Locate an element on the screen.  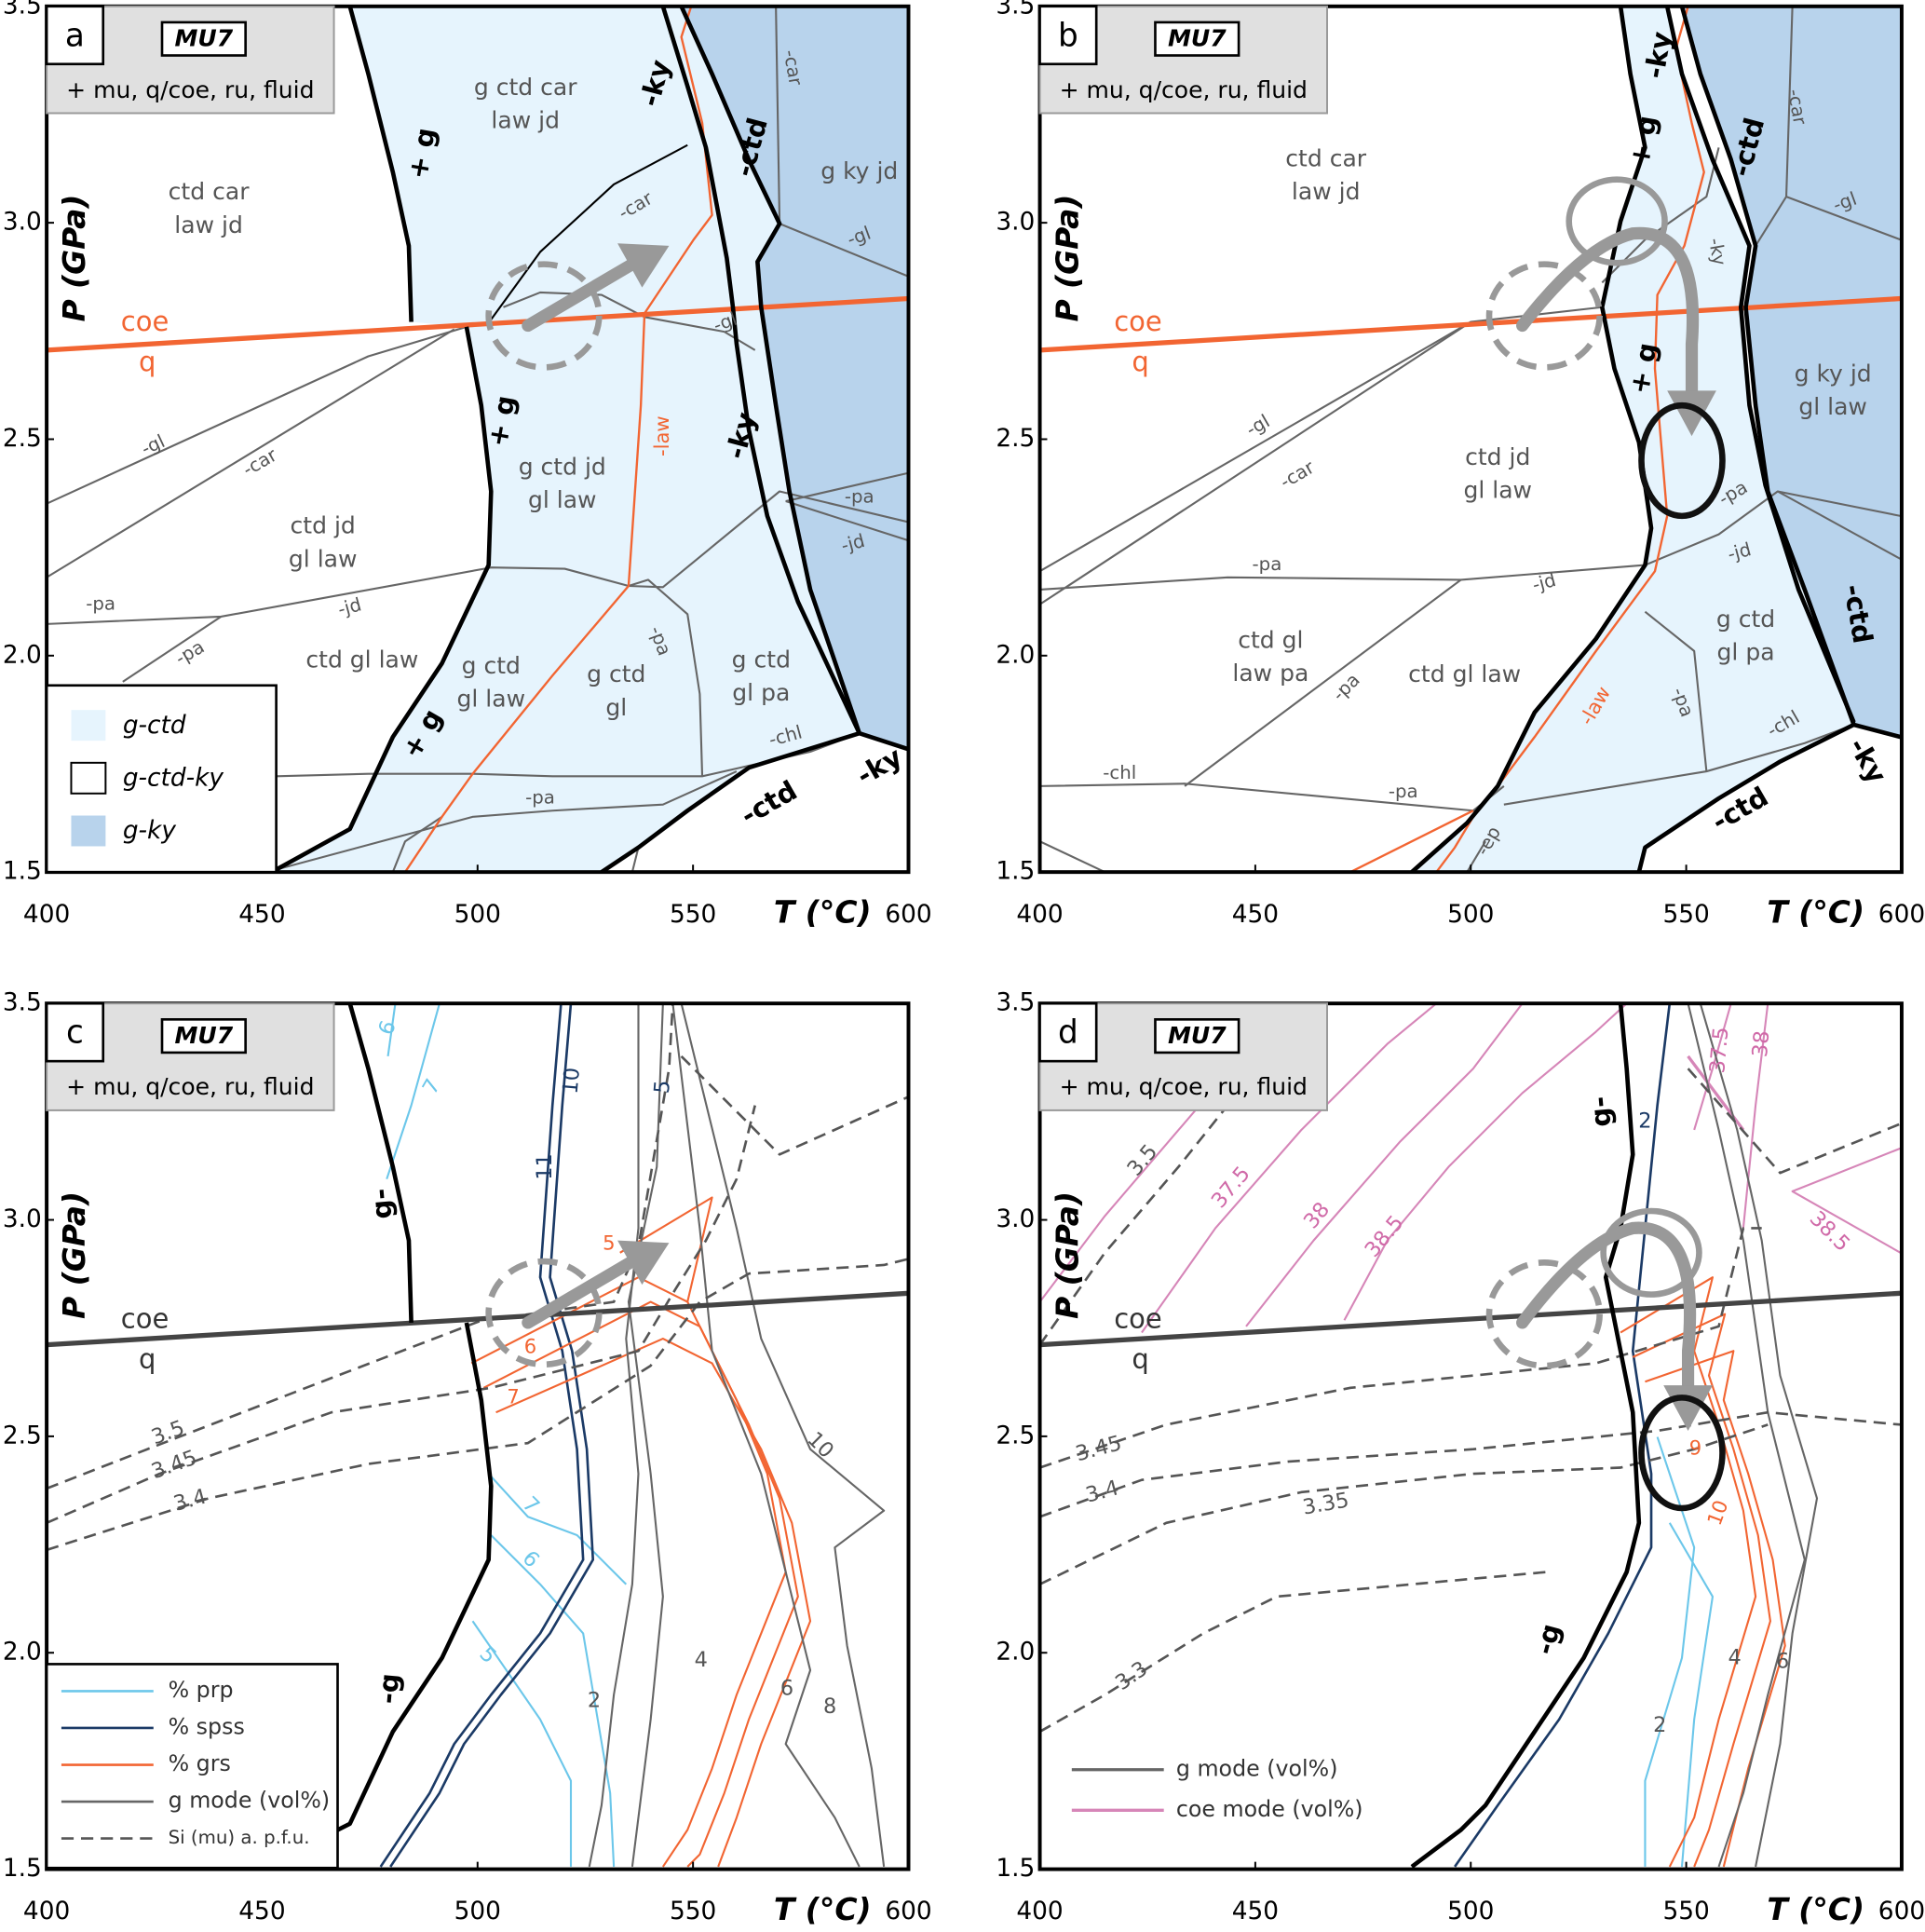
line-label: 4 is located at coordinates (1735, 1657).